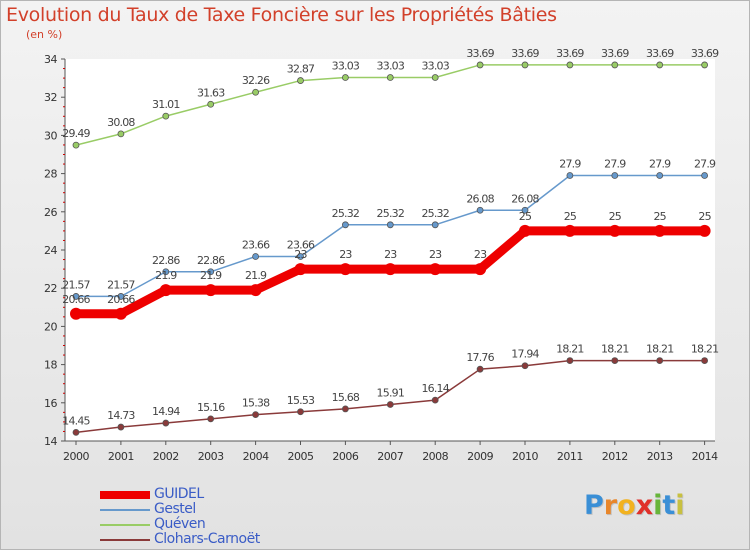  I want to click on data-label: 32.87, so click(301, 69).